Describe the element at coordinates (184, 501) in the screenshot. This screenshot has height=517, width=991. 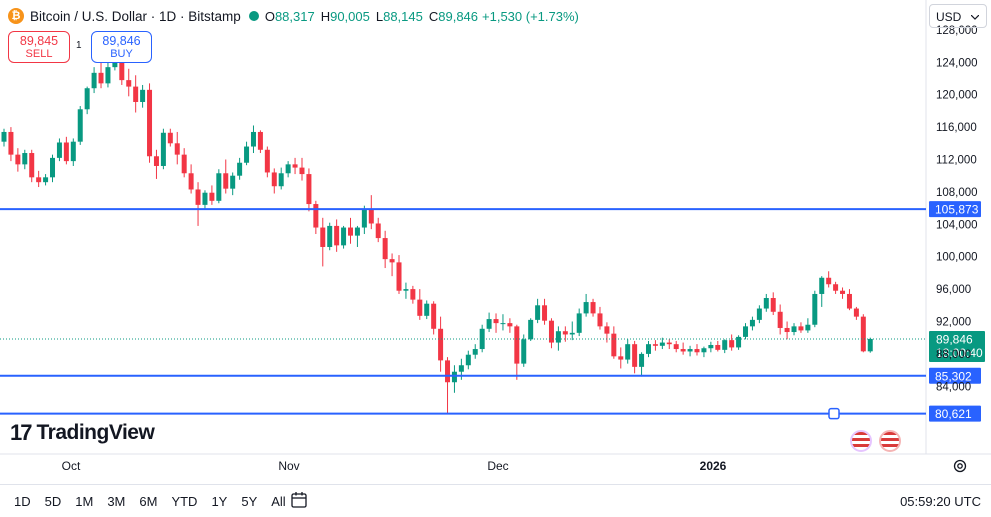
I see `range-button-ytd: YTD` at that location.